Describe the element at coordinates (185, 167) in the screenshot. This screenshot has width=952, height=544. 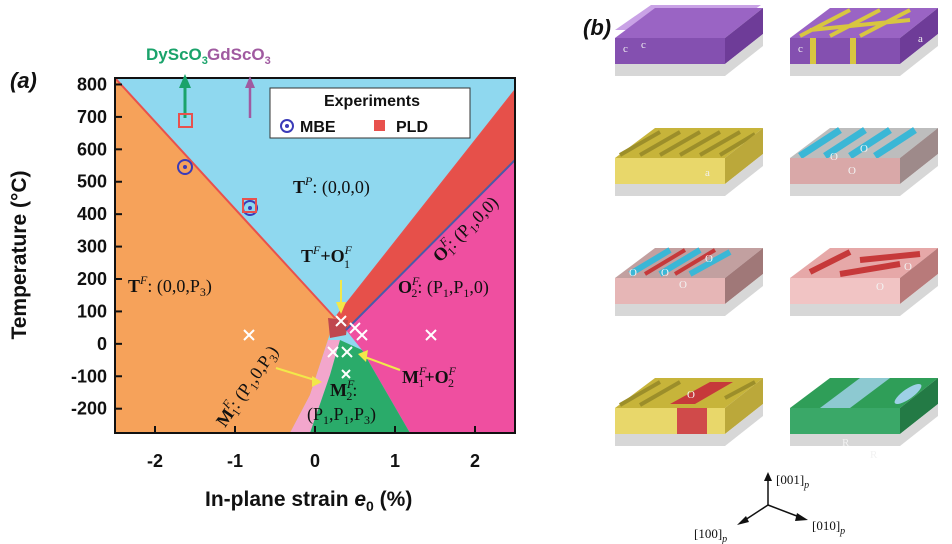
I see `mbe-point` at that location.